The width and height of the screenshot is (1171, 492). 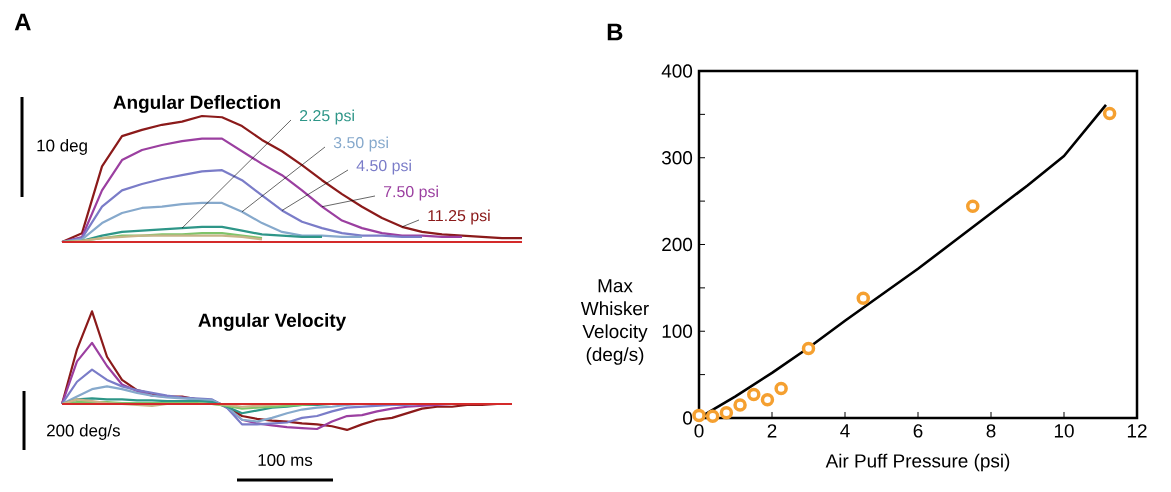 What do you see at coordinates (360, 144) in the screenshot?
I see `text: 3.50 psi` at bounding box center [360, 144].